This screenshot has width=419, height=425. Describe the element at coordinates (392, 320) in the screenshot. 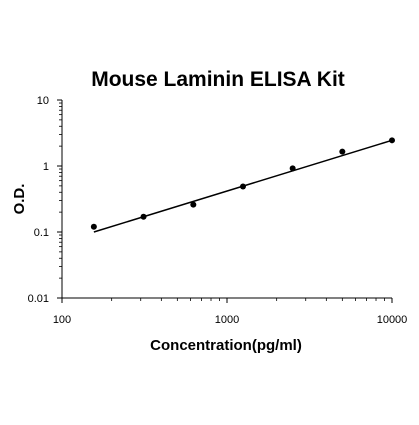

I see `x-tick-label: 10000` at that location.